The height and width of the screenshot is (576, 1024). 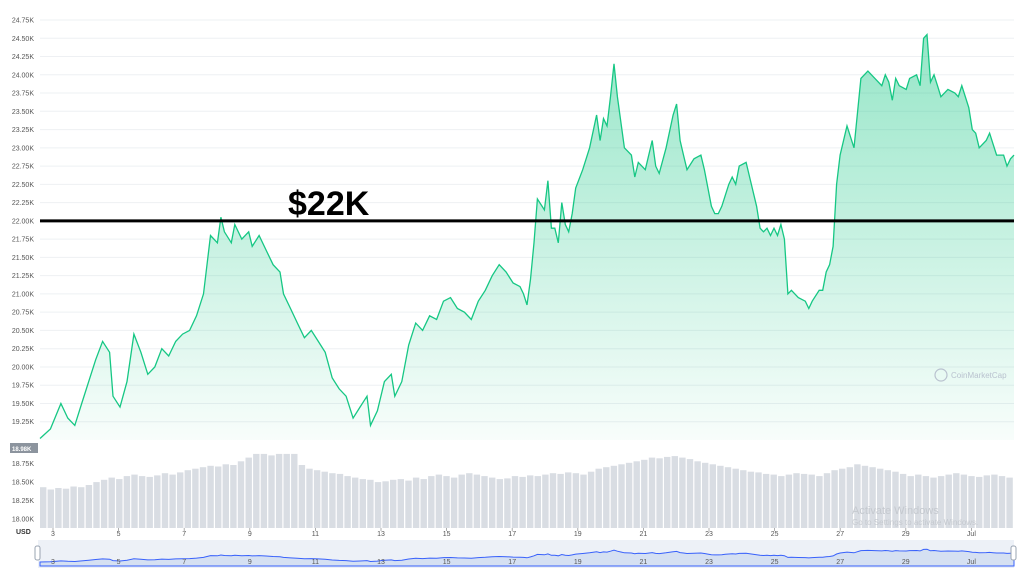 I want to click on y-tick-label: 22.75K, so click(x=23, y=167).